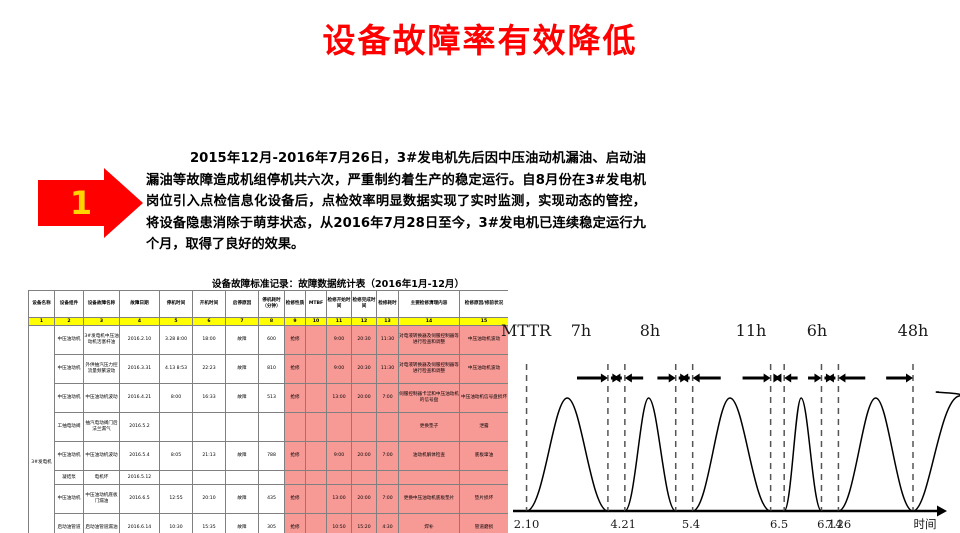  Describe the element at coordinates (483, 456) in the screenshot. I see `table-cell: 底板窜油` at that location.